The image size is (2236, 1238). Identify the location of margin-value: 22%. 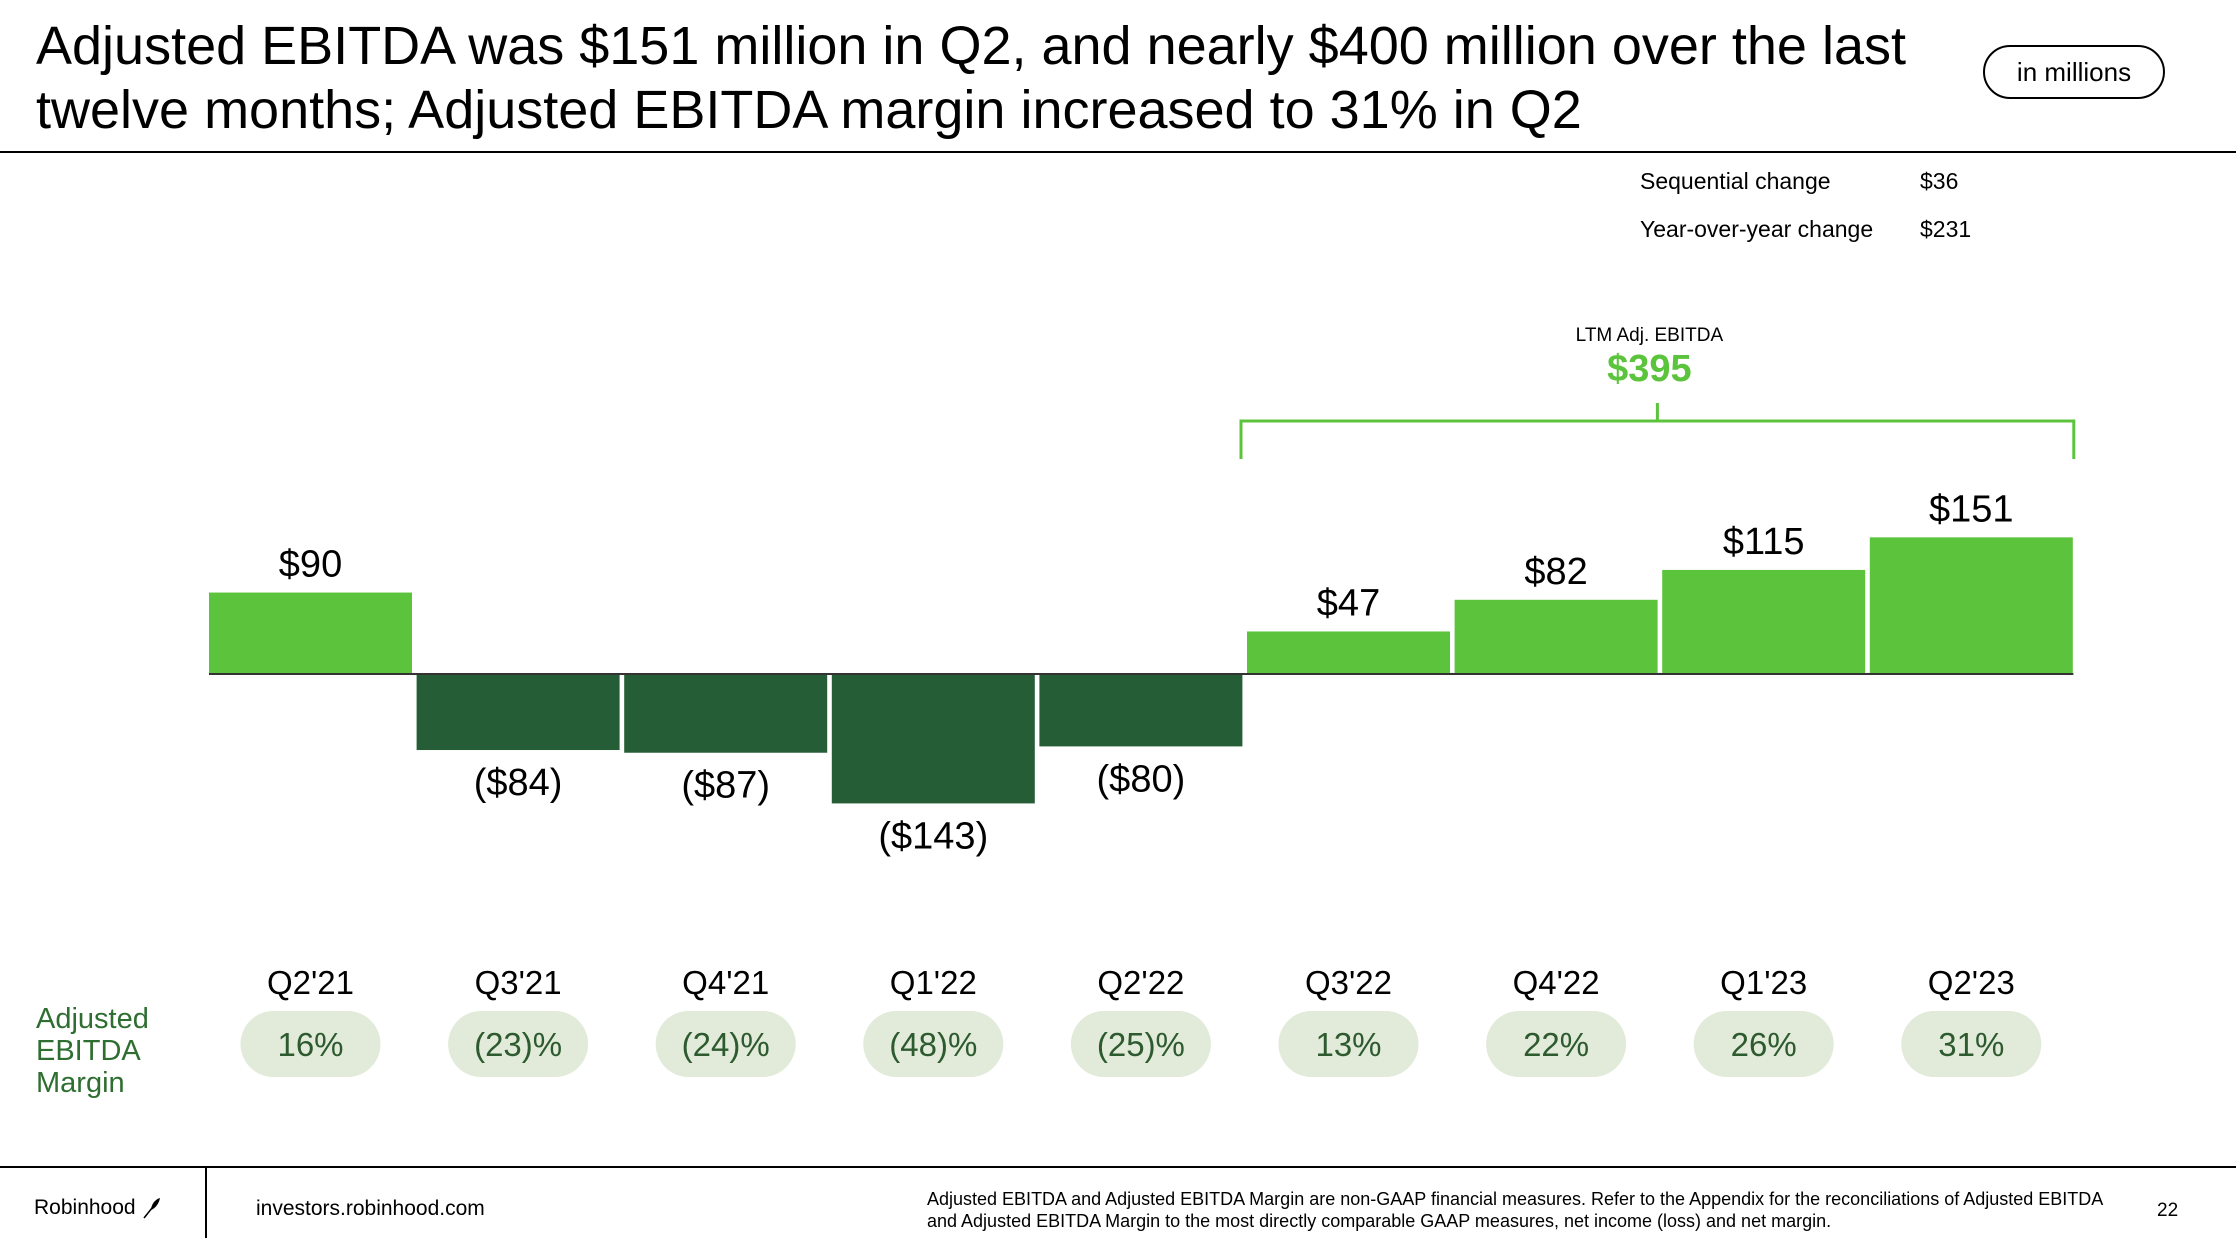
(1556, 1044).